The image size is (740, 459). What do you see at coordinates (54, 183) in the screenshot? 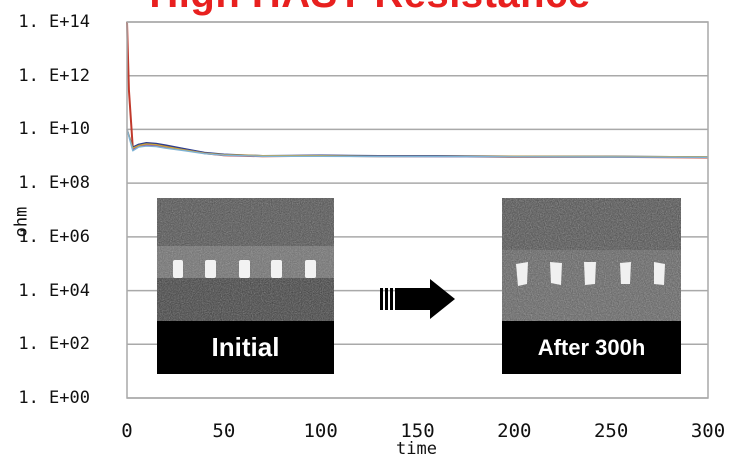
I see `y-tick-label: 1. E+08` at bounding box center [54, 183].